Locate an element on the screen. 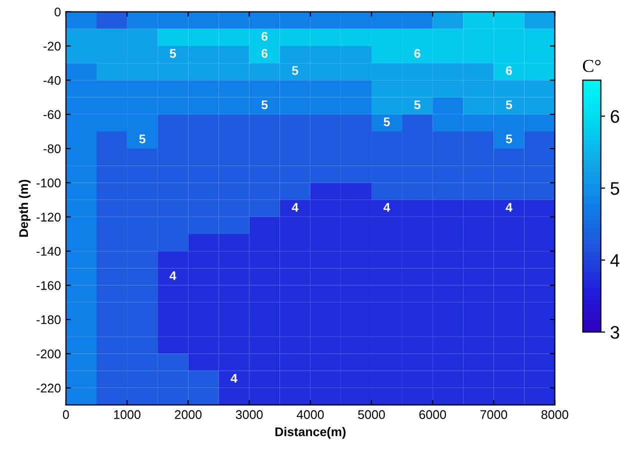 Image resolution: width=622 pixels, height=453 pixels. y-tick-label: -40 is located at coordinates (52, 80).